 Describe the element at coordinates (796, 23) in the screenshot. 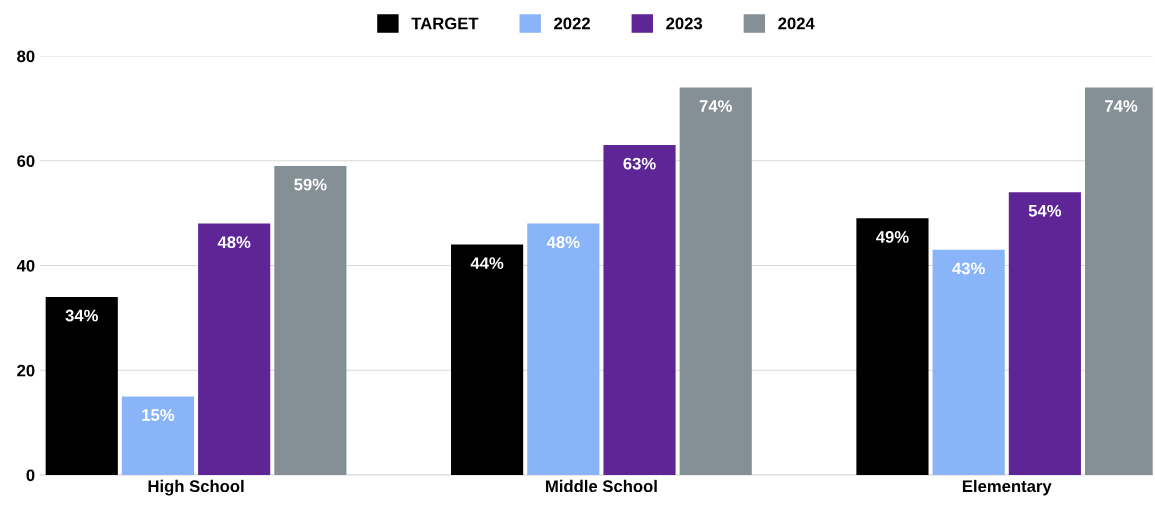

I see `legend-label: 2024` at that location.